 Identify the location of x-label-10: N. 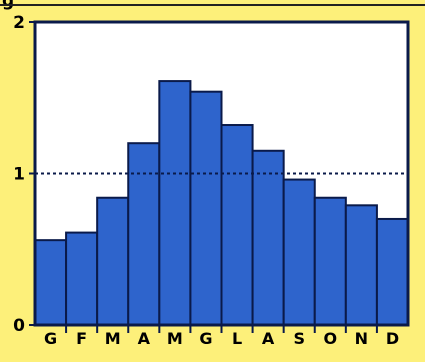
(361, 338).